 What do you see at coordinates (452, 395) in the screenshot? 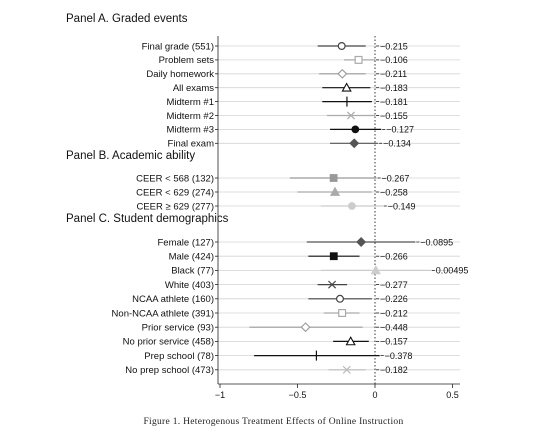
I see `x-tick-label: 0.5` at bounding box center [452, 395].